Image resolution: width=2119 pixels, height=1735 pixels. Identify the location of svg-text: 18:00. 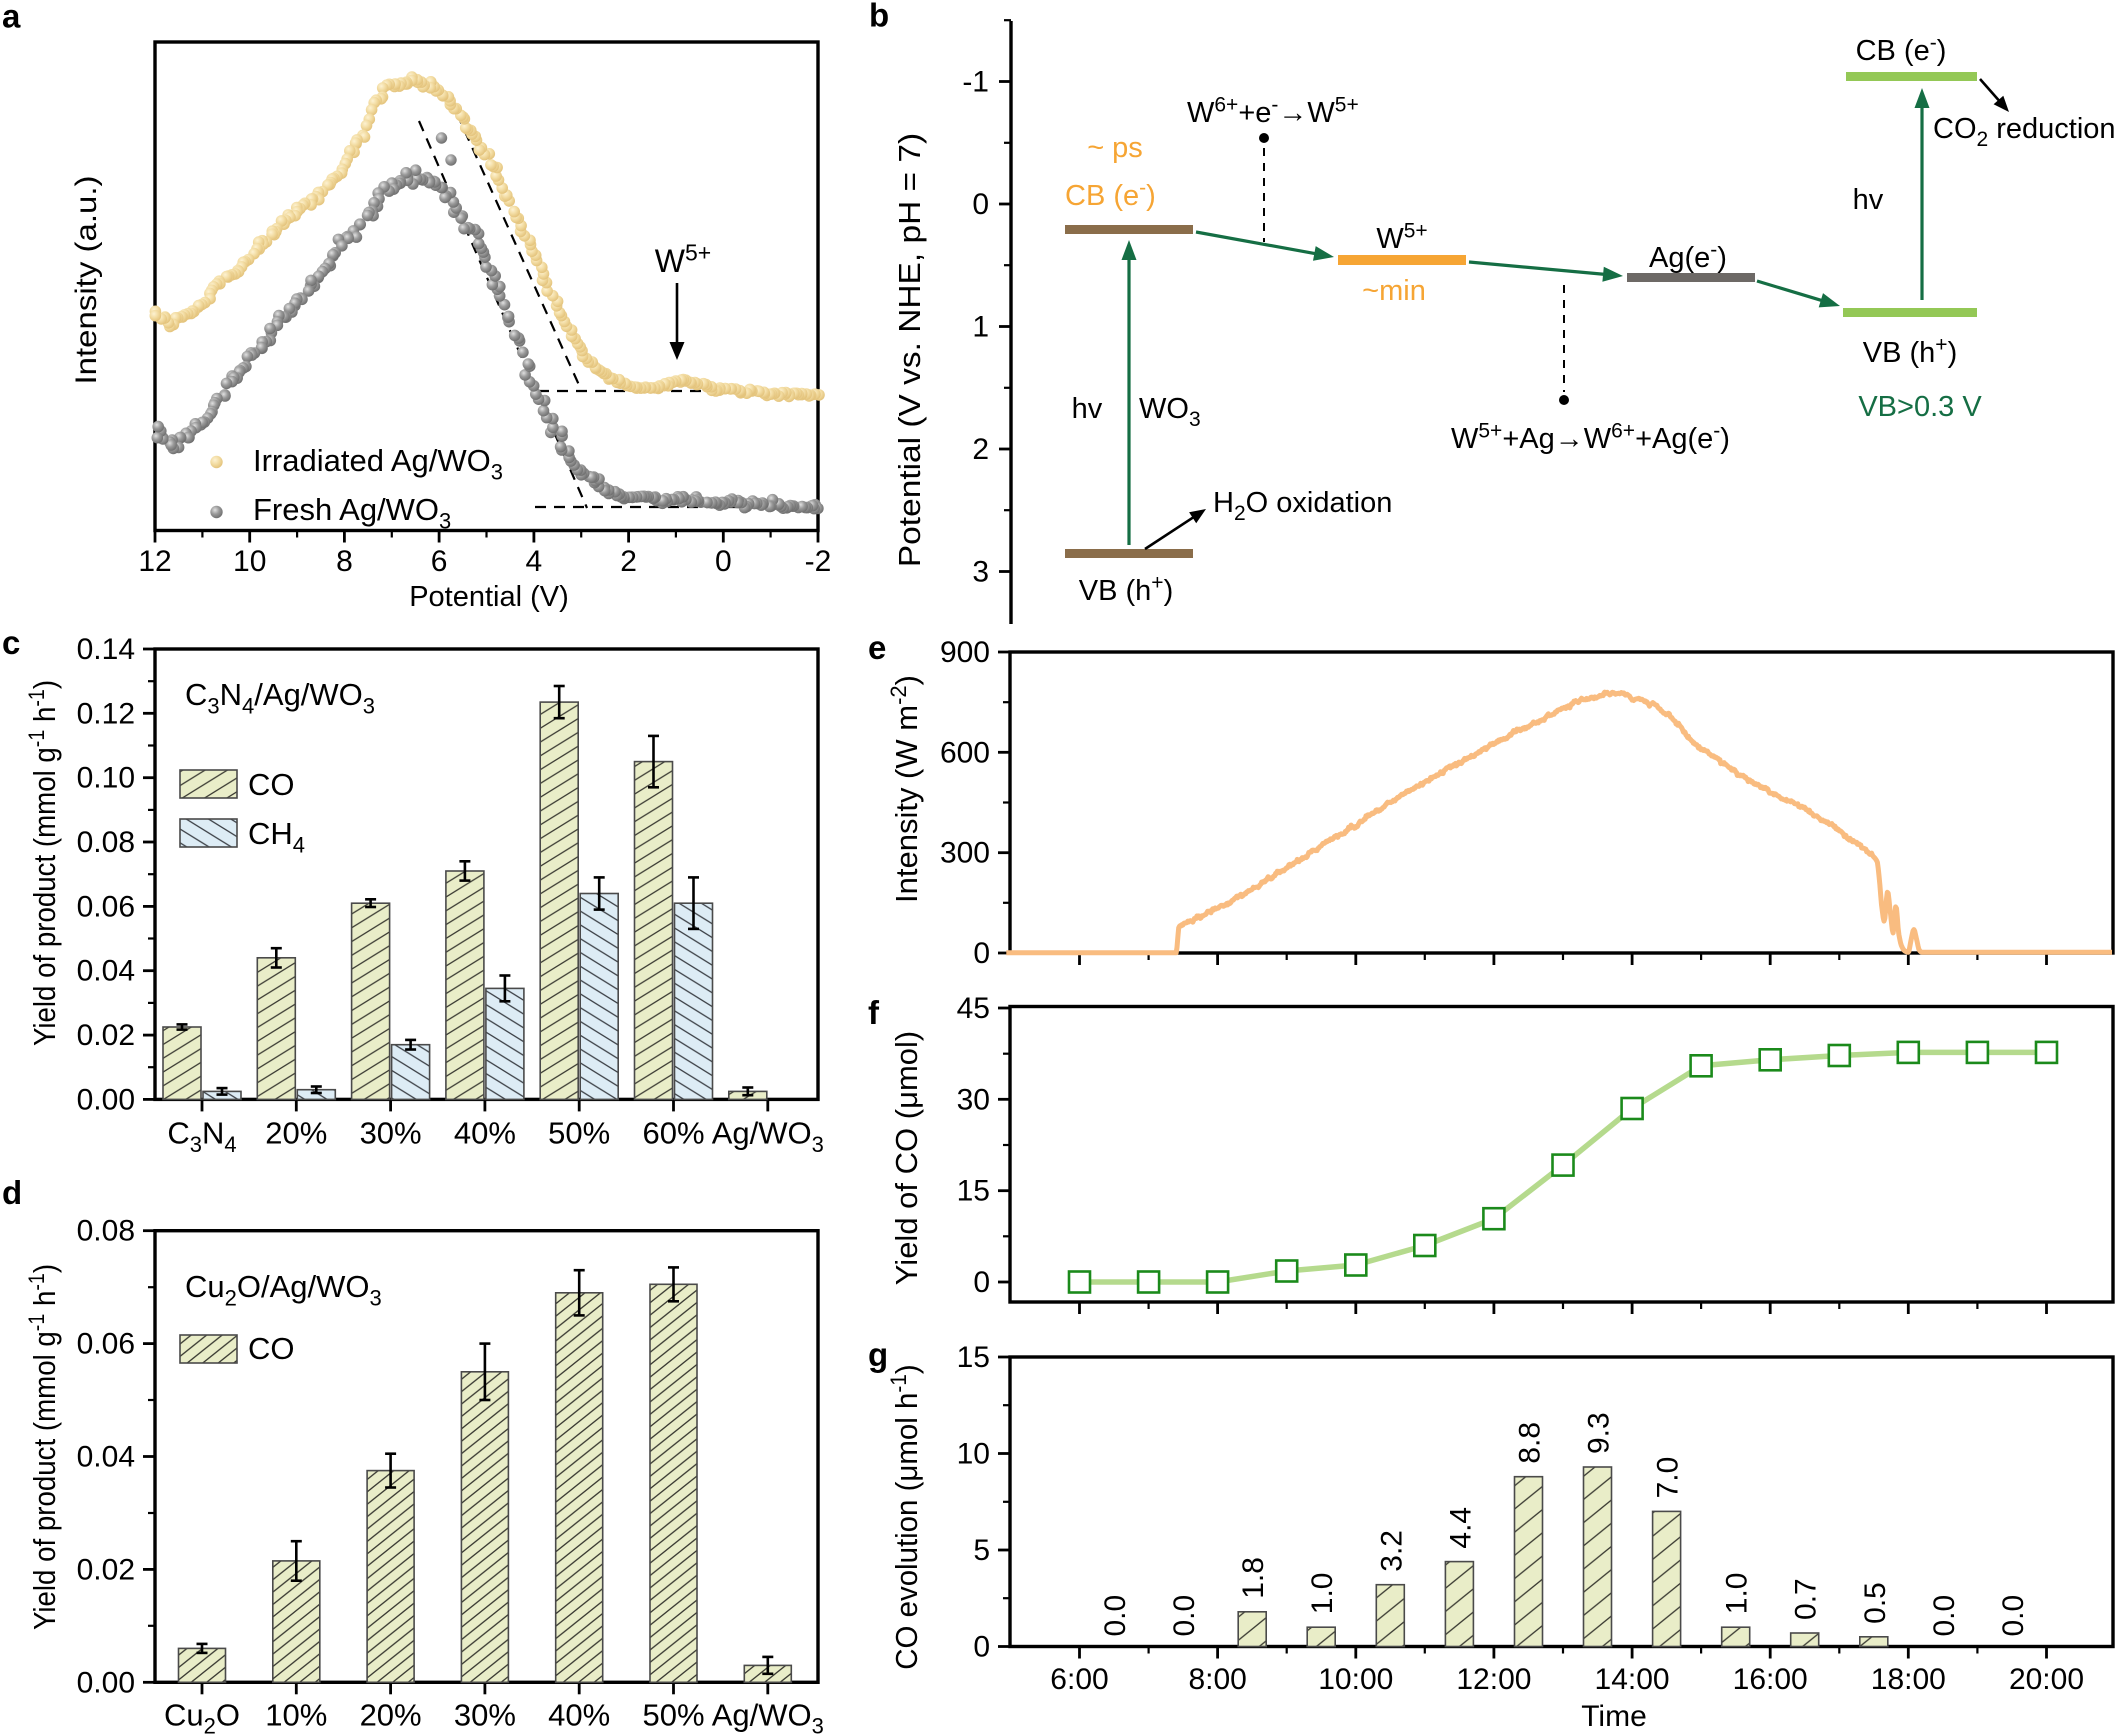
(1908, 1679).